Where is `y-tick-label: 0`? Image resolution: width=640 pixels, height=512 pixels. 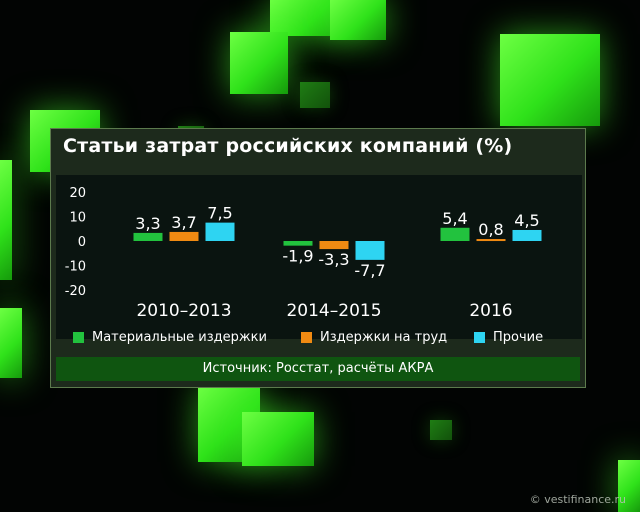
y-tick-label: 0 is located at coordinates (82, 242).